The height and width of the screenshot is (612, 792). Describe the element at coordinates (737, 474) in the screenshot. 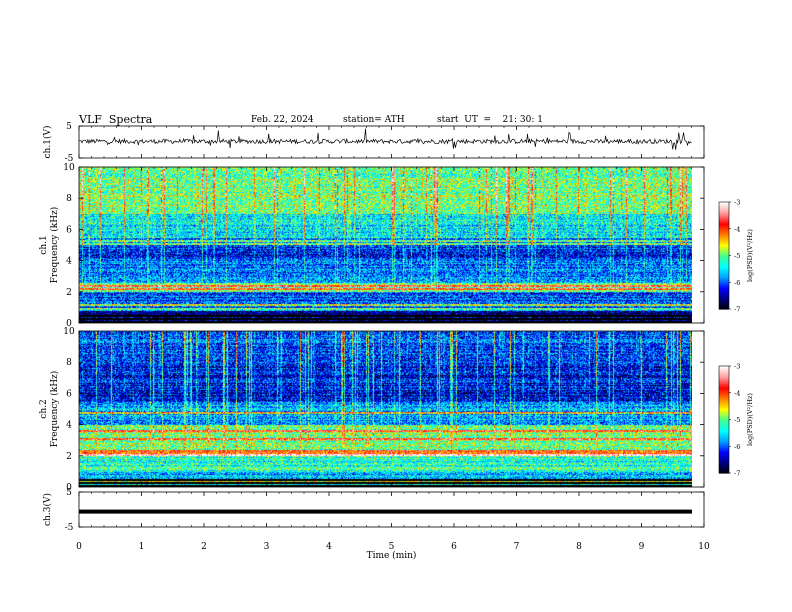

I see `s2-colorbar-tick-label: -7` at that location.